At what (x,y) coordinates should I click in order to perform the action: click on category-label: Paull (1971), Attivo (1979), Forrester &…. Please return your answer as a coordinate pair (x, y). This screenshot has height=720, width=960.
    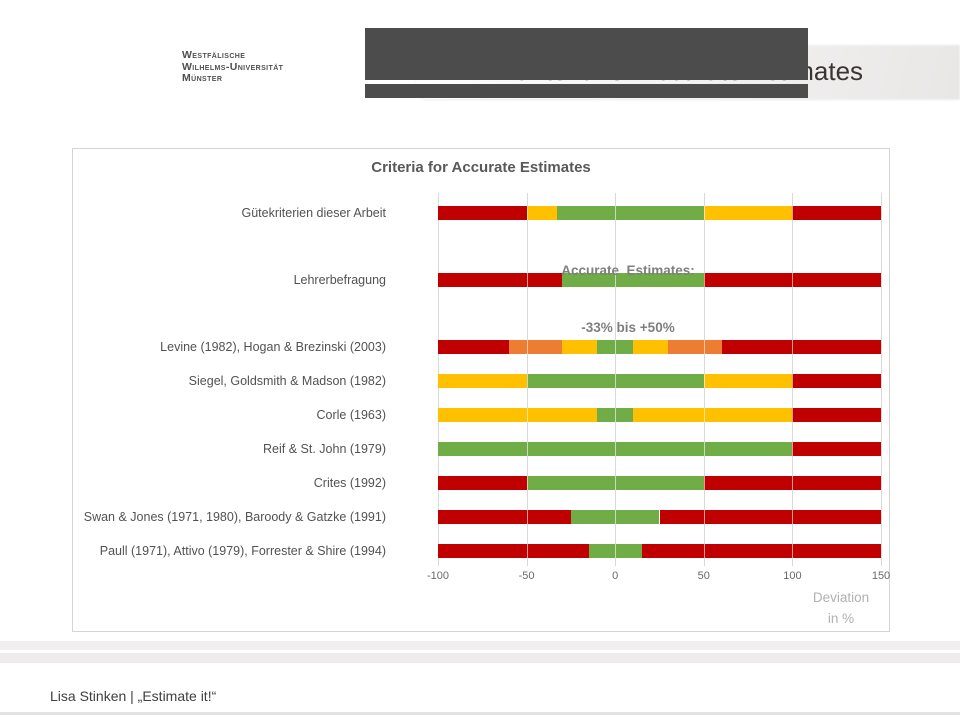
    Looking at the image, I should click on (242, 551).